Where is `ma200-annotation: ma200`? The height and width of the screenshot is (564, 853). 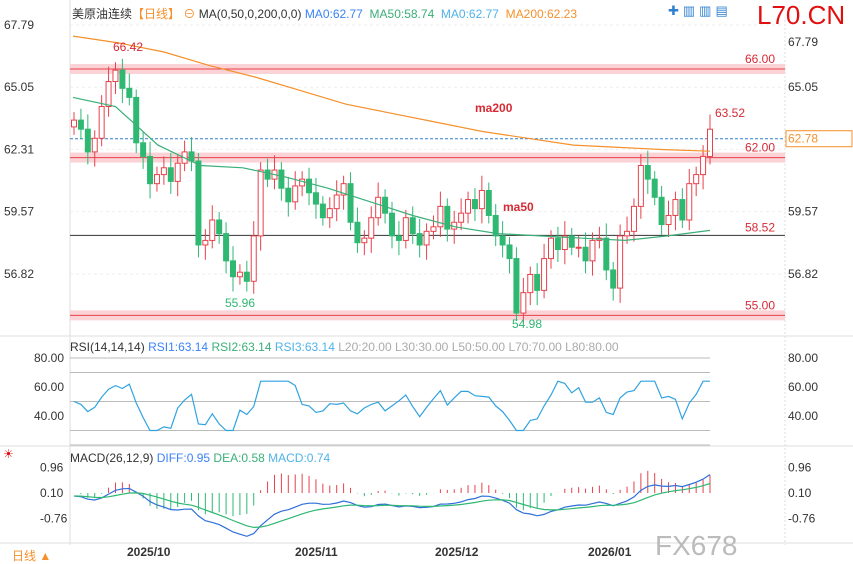
ma200-annotation: ma200 is located at coordinates (494, 108).